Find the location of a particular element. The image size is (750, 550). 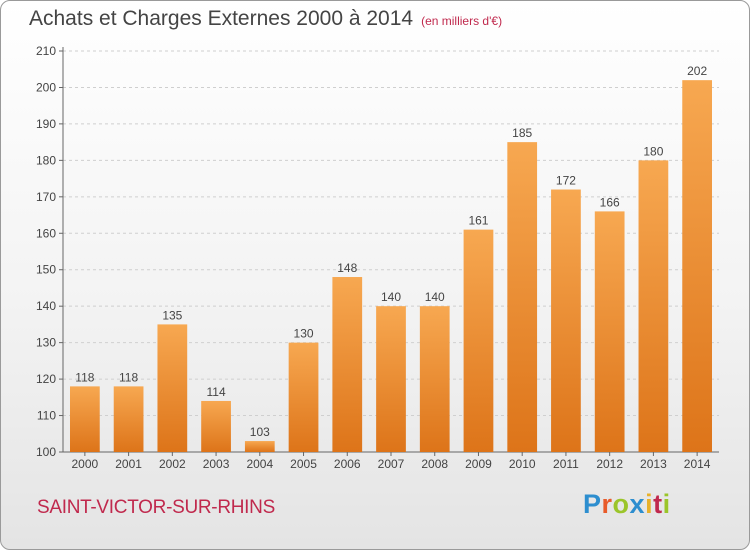

bar-2006 is located at coordinates (347, 364).